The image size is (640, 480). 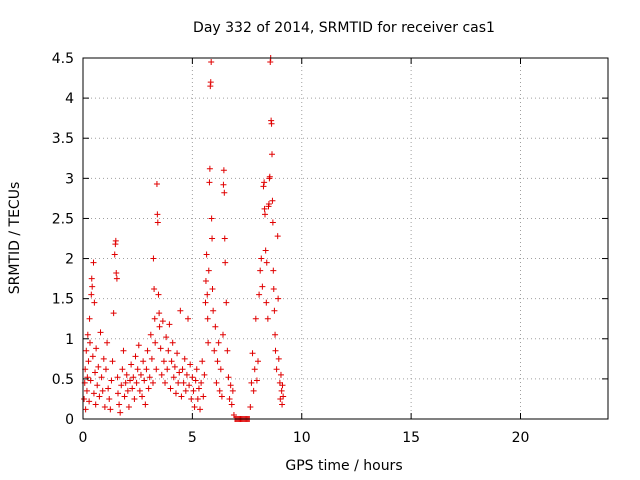 I want to click on x-tick-label: 0, so click(x=83, y=438).